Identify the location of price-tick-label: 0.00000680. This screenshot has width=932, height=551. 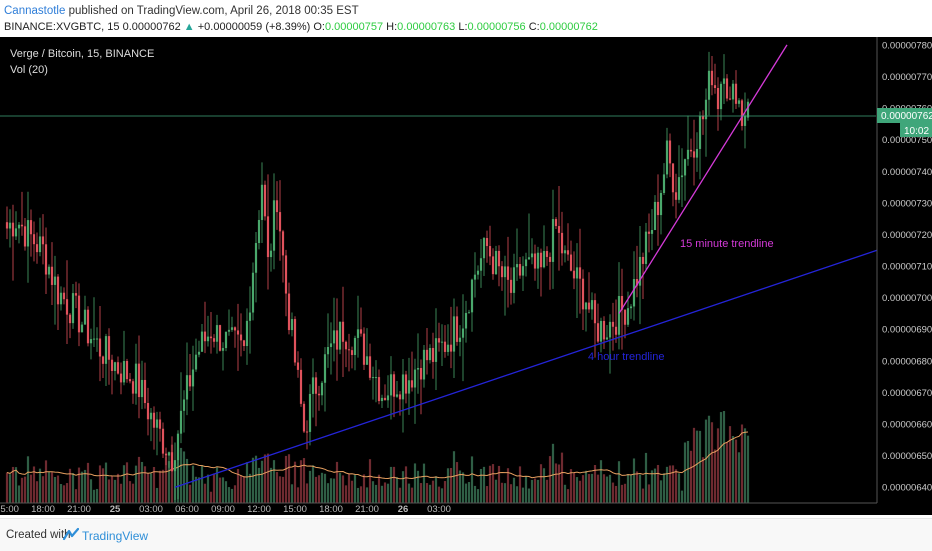
(907, 361).